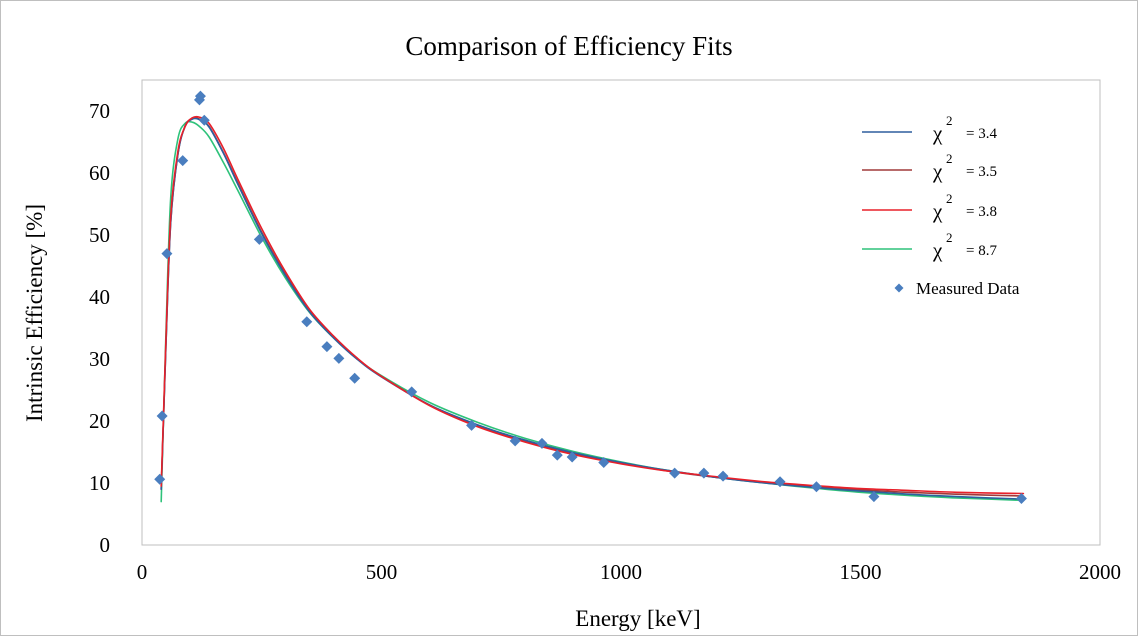 The width and height of the screenshot is (1138, 636). Describe the element at coordinates (981, 251) in the screenshot. I see `legend-value: = 8.7` at that location.